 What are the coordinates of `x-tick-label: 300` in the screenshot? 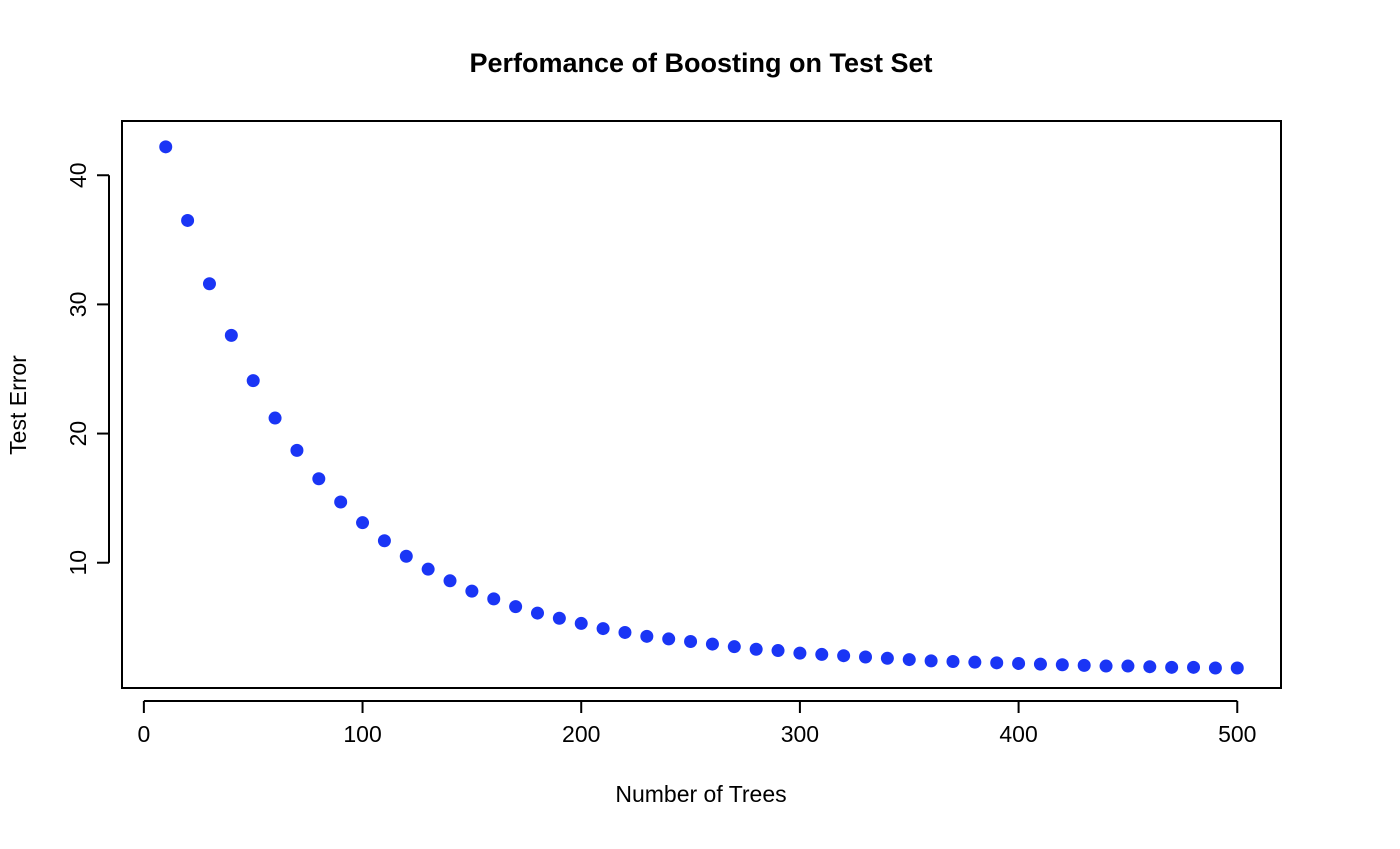 It's located at (800, 734).